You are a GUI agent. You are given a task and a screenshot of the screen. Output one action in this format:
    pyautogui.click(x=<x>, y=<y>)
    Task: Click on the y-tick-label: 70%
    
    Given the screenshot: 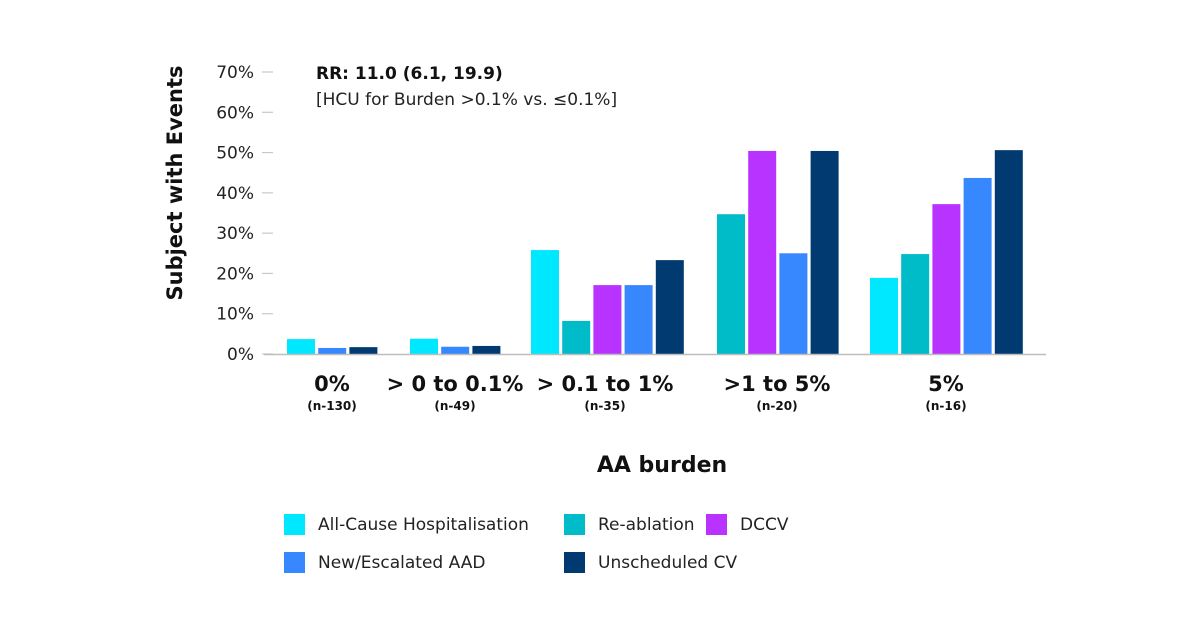 What is the action you would take?
    pyautogui.click(x=235, y=73)
    